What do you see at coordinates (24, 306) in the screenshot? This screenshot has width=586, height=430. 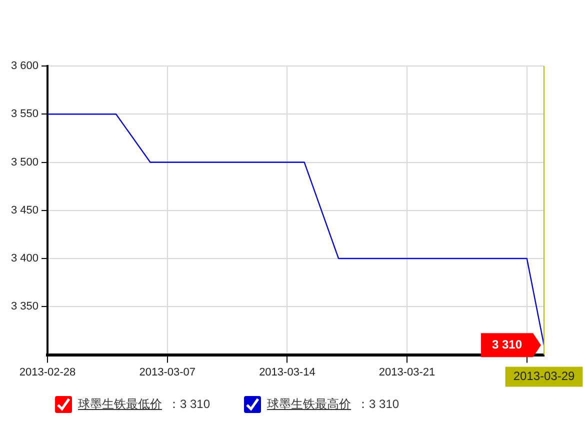 I see `y-tick-label: 3 350` at bounding box center [24, 306].